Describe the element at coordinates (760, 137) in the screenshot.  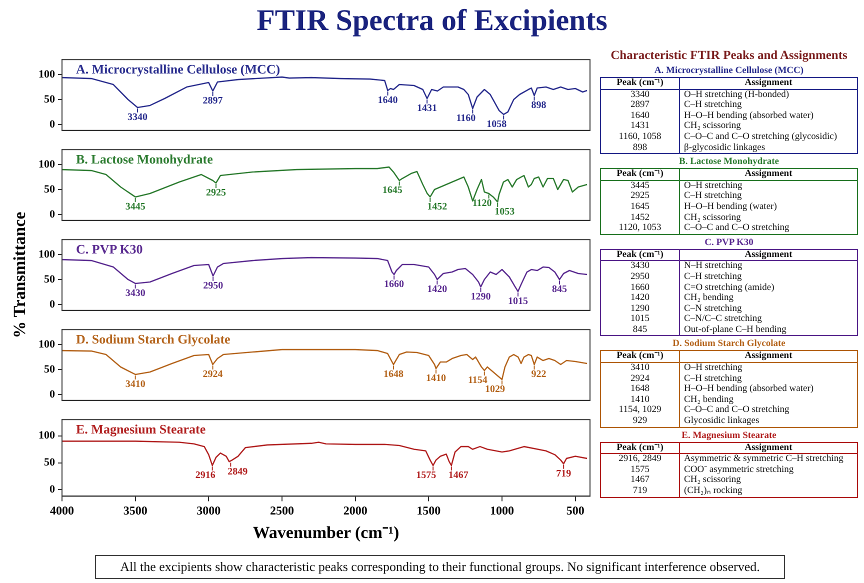
I see `text: C–O–C and C–O stretching (glycosidic)` at that location.